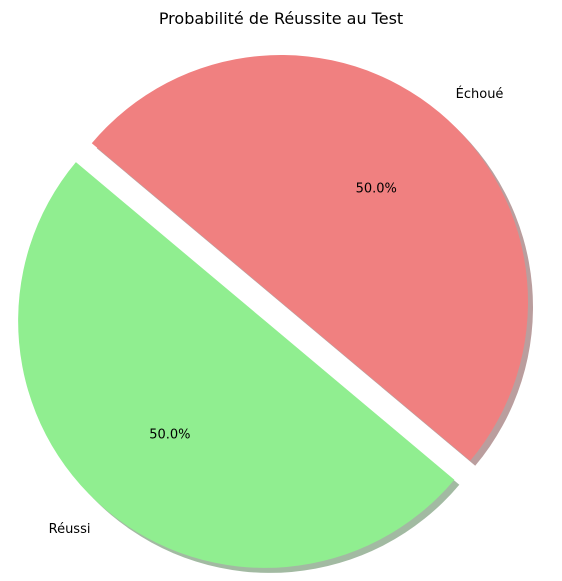 The width and height of the screenshot is (562, 581). What do you see at coordinates (169, 434) in the screenshot?
I see `percent-label-reussi: 50.0%` at bounding box center [169, 434].